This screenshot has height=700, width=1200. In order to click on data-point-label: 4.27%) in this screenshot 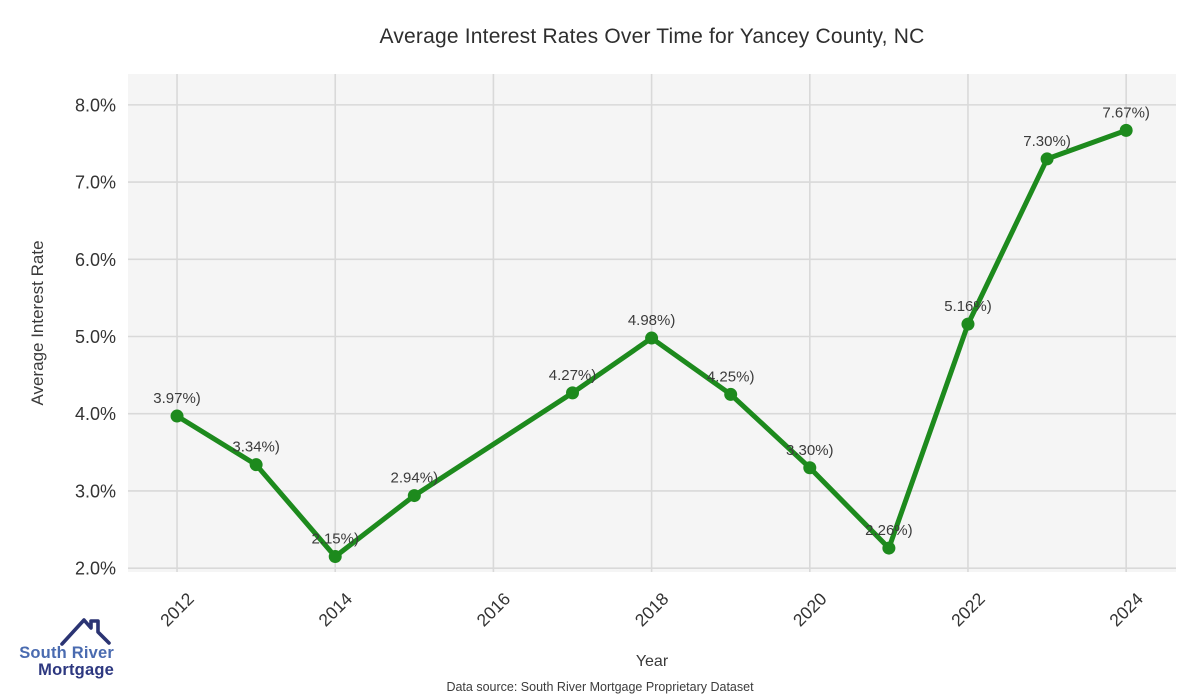, I will do `click(573, 375)`.